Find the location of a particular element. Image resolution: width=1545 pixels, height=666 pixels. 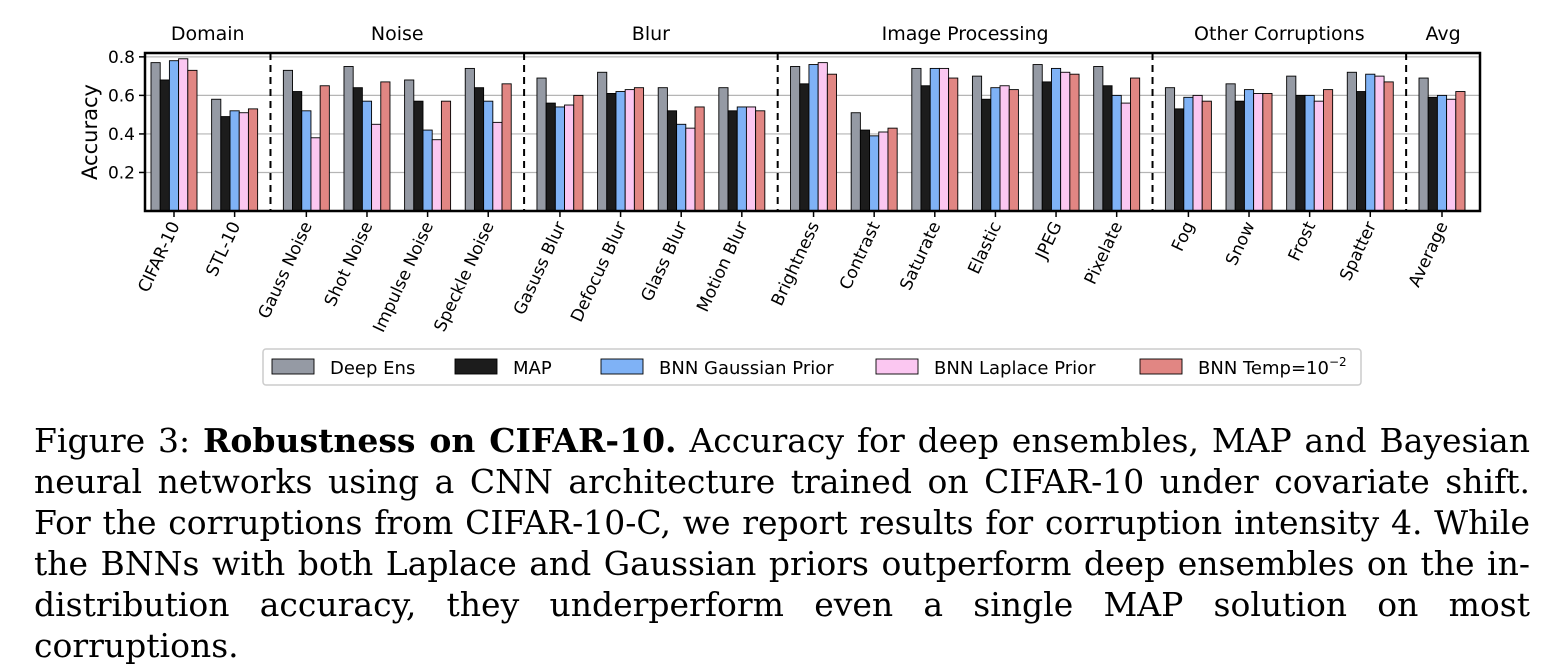

group-label-1: Noise is located at coordinates (397, 34).